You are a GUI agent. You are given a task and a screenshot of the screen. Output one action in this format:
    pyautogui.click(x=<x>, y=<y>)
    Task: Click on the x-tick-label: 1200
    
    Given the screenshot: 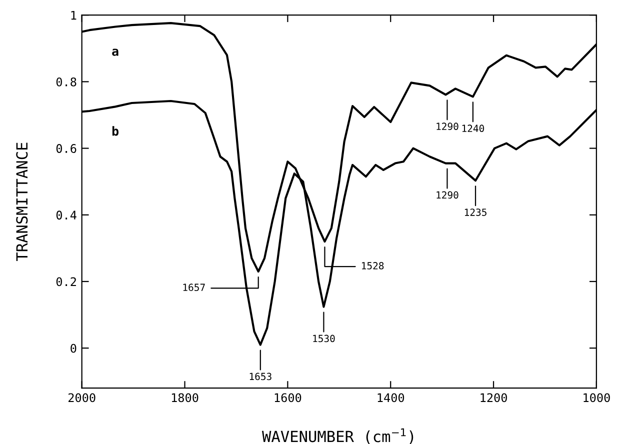 What is the action you would take?
    pyautogui.click(x=493, y=397)
    